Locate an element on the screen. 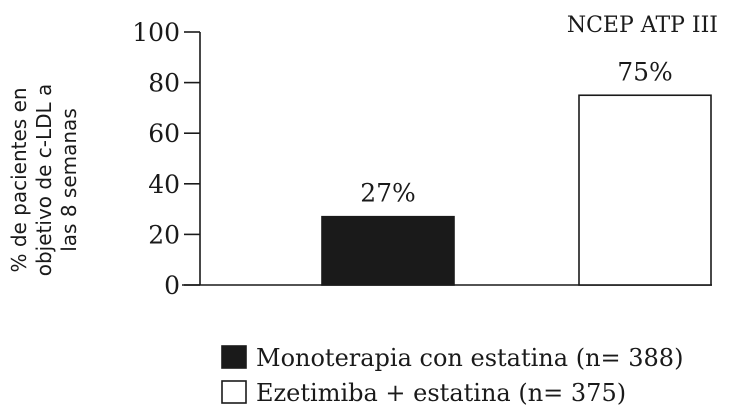 The height and width of the screenshot is (417, 730). bar-ezetimiba is located at coordinates (645, 190).